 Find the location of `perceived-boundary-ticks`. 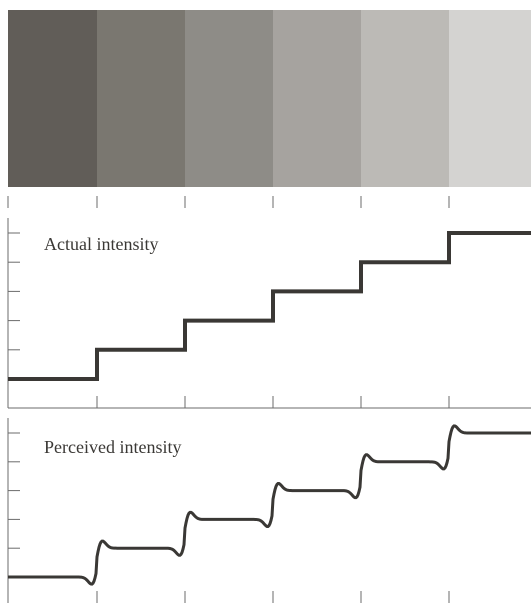

perceived-boundary-ticks is located at coordinates (273, 597).